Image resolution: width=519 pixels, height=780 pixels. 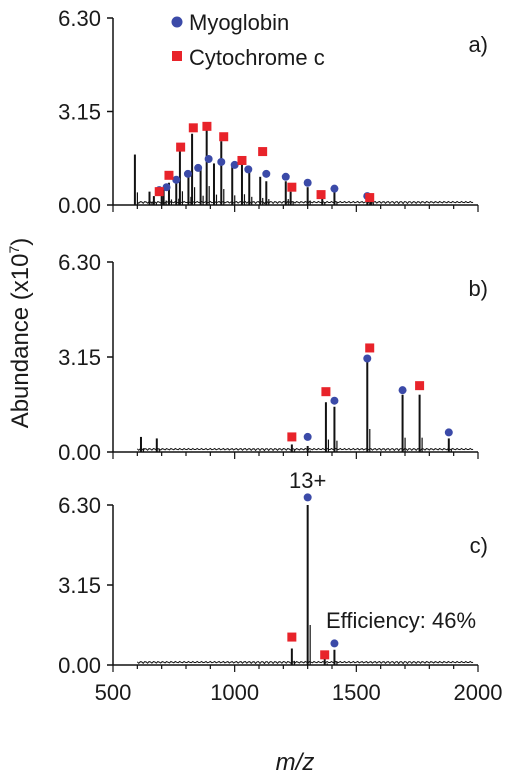 What do you see at coordinates (299, 692) in the screenshot?
I see `x-tick-labels: 500 1000 1500 2000` at bounding box center [299, 692].